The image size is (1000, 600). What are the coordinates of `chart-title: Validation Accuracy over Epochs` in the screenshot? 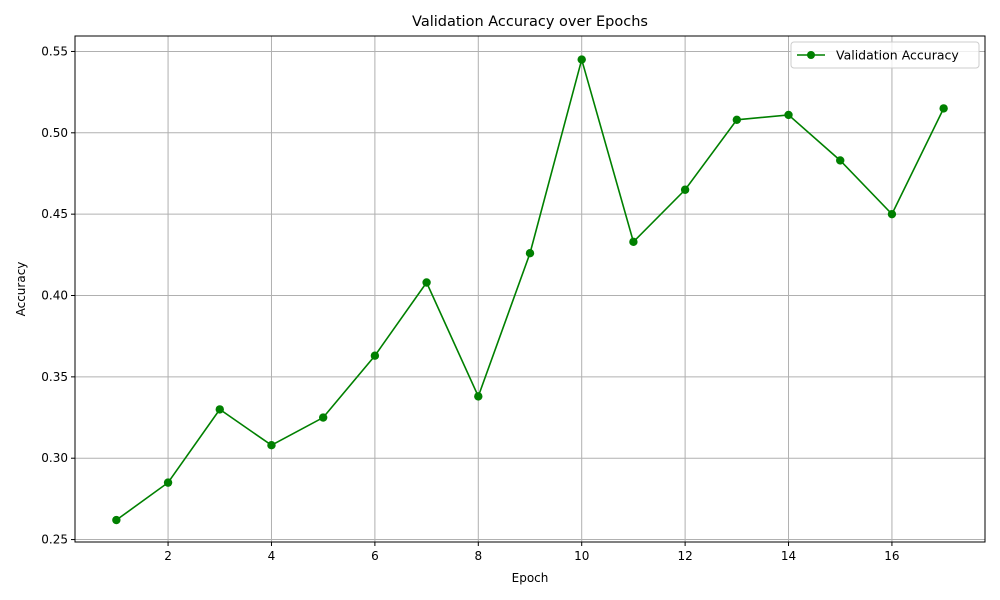 It's located at (530, 22).